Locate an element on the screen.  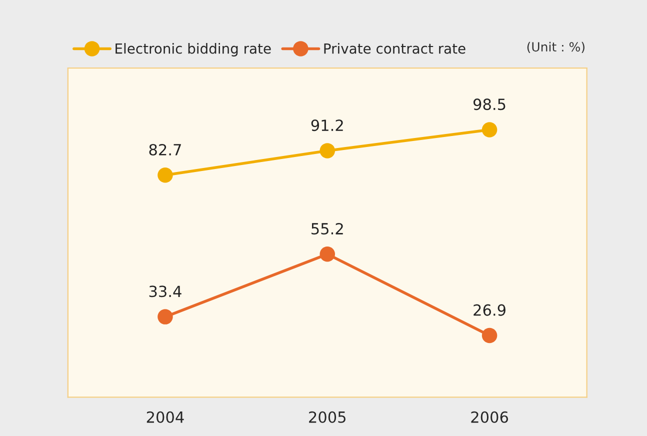
data-label: 55.2 is located at coordinates (327, 228).